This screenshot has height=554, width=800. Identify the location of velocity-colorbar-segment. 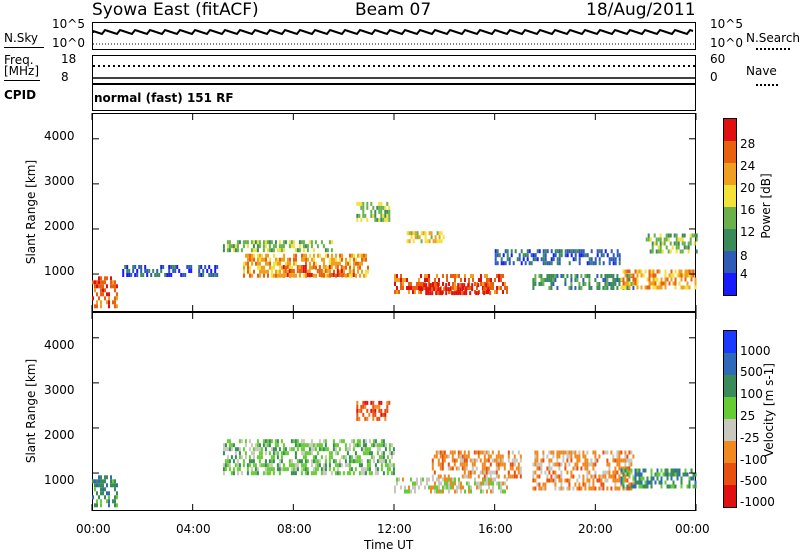
(730, 452).